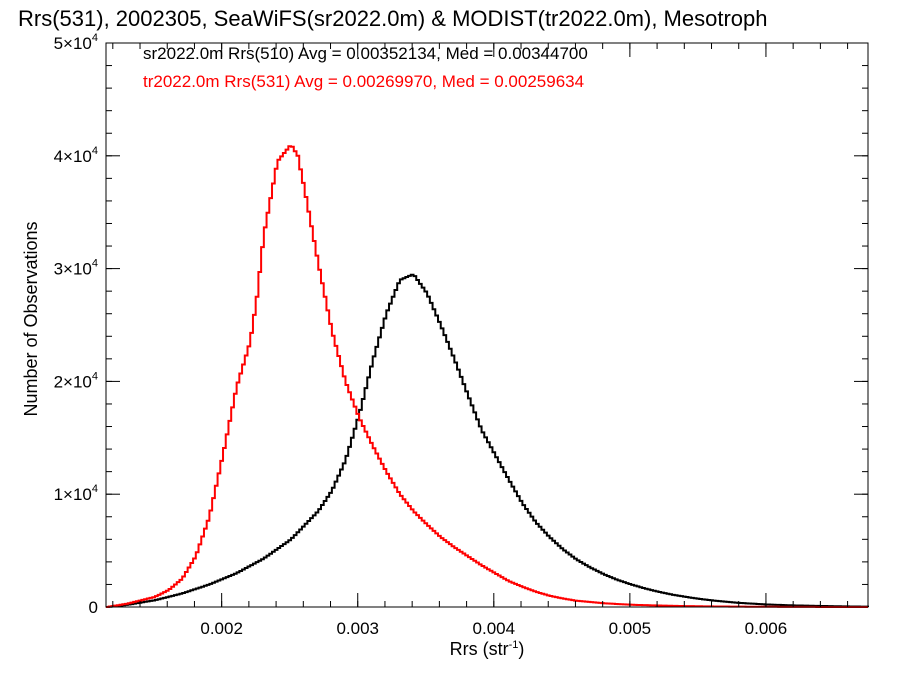  What do you see at coordinates (221, 628) in the screenshot?
I see `x-tick-label: 0.002` at bounding box center [221, 628].